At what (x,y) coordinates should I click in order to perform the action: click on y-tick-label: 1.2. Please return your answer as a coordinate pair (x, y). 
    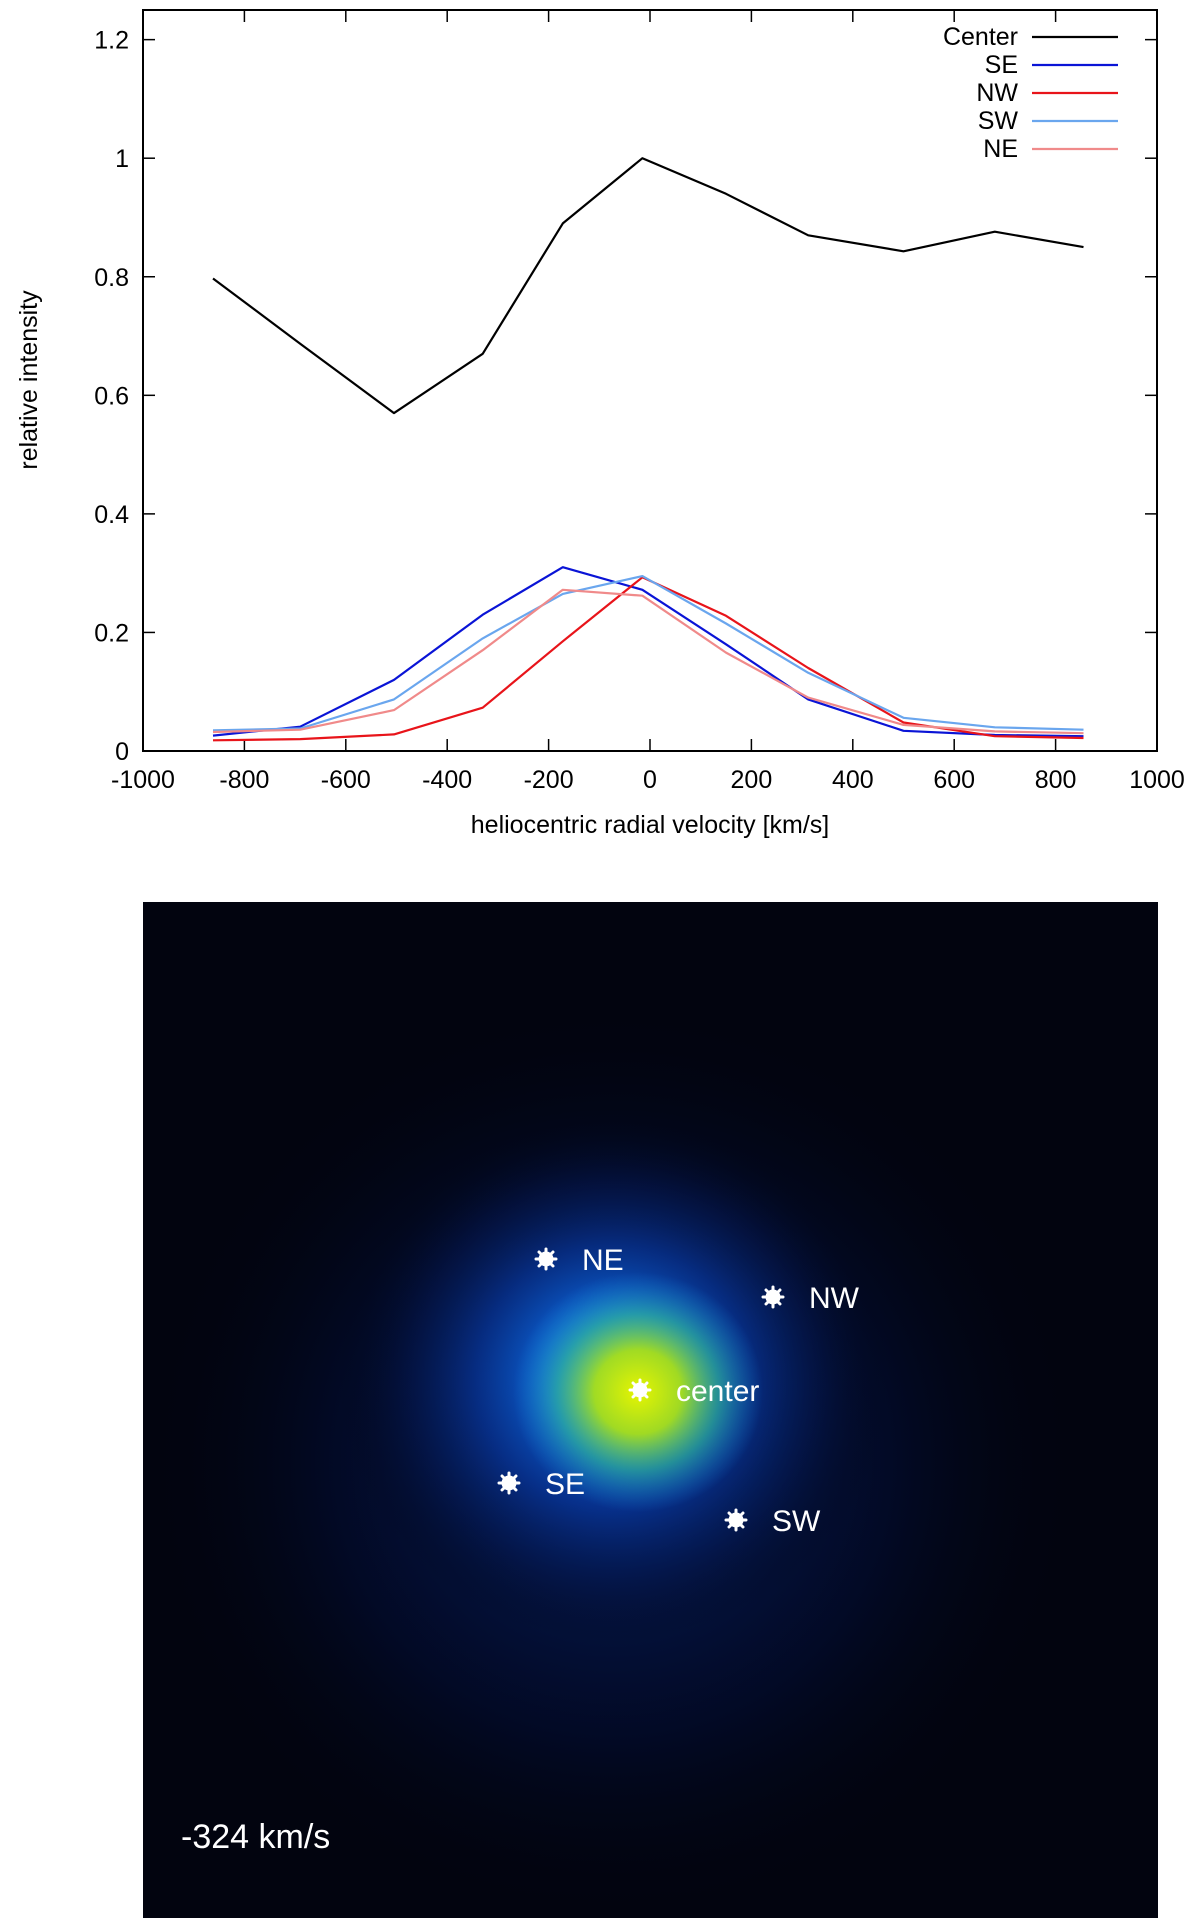
    Looking at the image, I should click on (111, 41).